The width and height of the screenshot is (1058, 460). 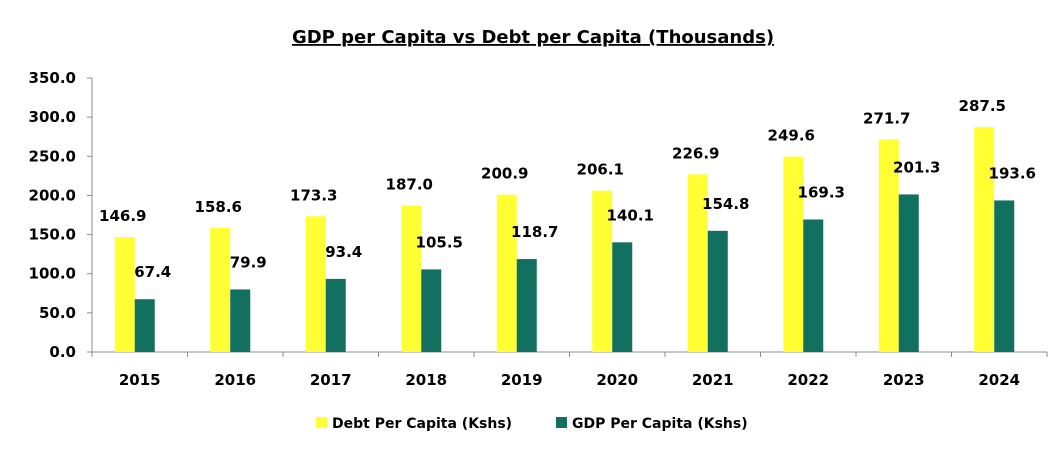 What do you see at coordinates (409, 185) in the screenshot?
I see `debt-data-label: 187.0` at bounding box center [409, 185].